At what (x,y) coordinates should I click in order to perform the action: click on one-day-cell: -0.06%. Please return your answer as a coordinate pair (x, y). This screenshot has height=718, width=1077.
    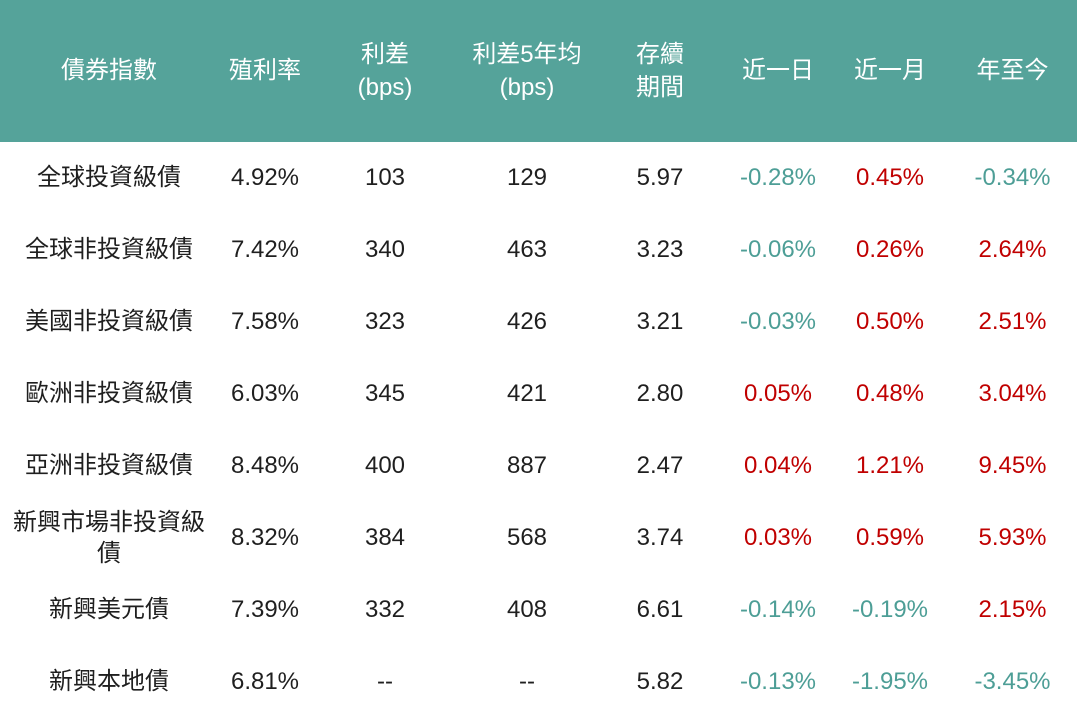
    Looking at the image, I should click on (778, 250).